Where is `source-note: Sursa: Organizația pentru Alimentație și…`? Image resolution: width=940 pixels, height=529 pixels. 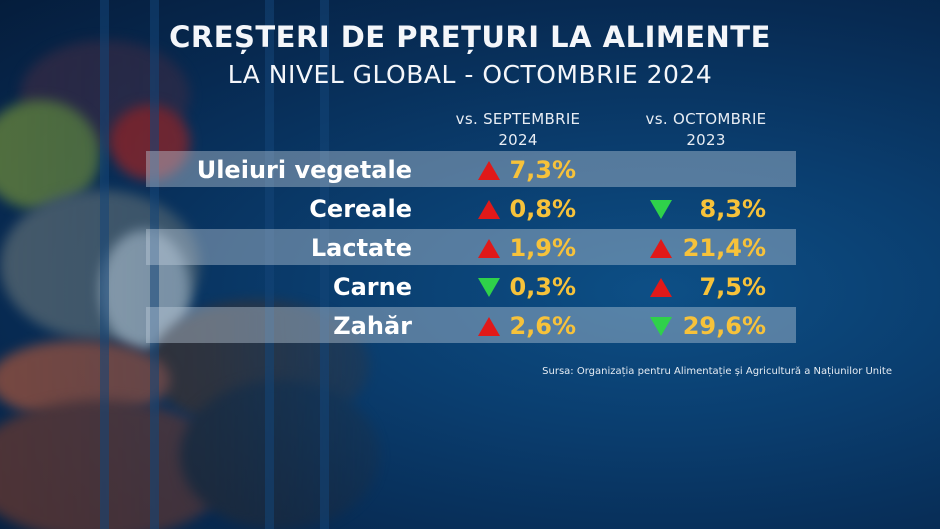 source-note: Sursa: Organizația pentru Alimentație și… is located at coordinates (717, 371).